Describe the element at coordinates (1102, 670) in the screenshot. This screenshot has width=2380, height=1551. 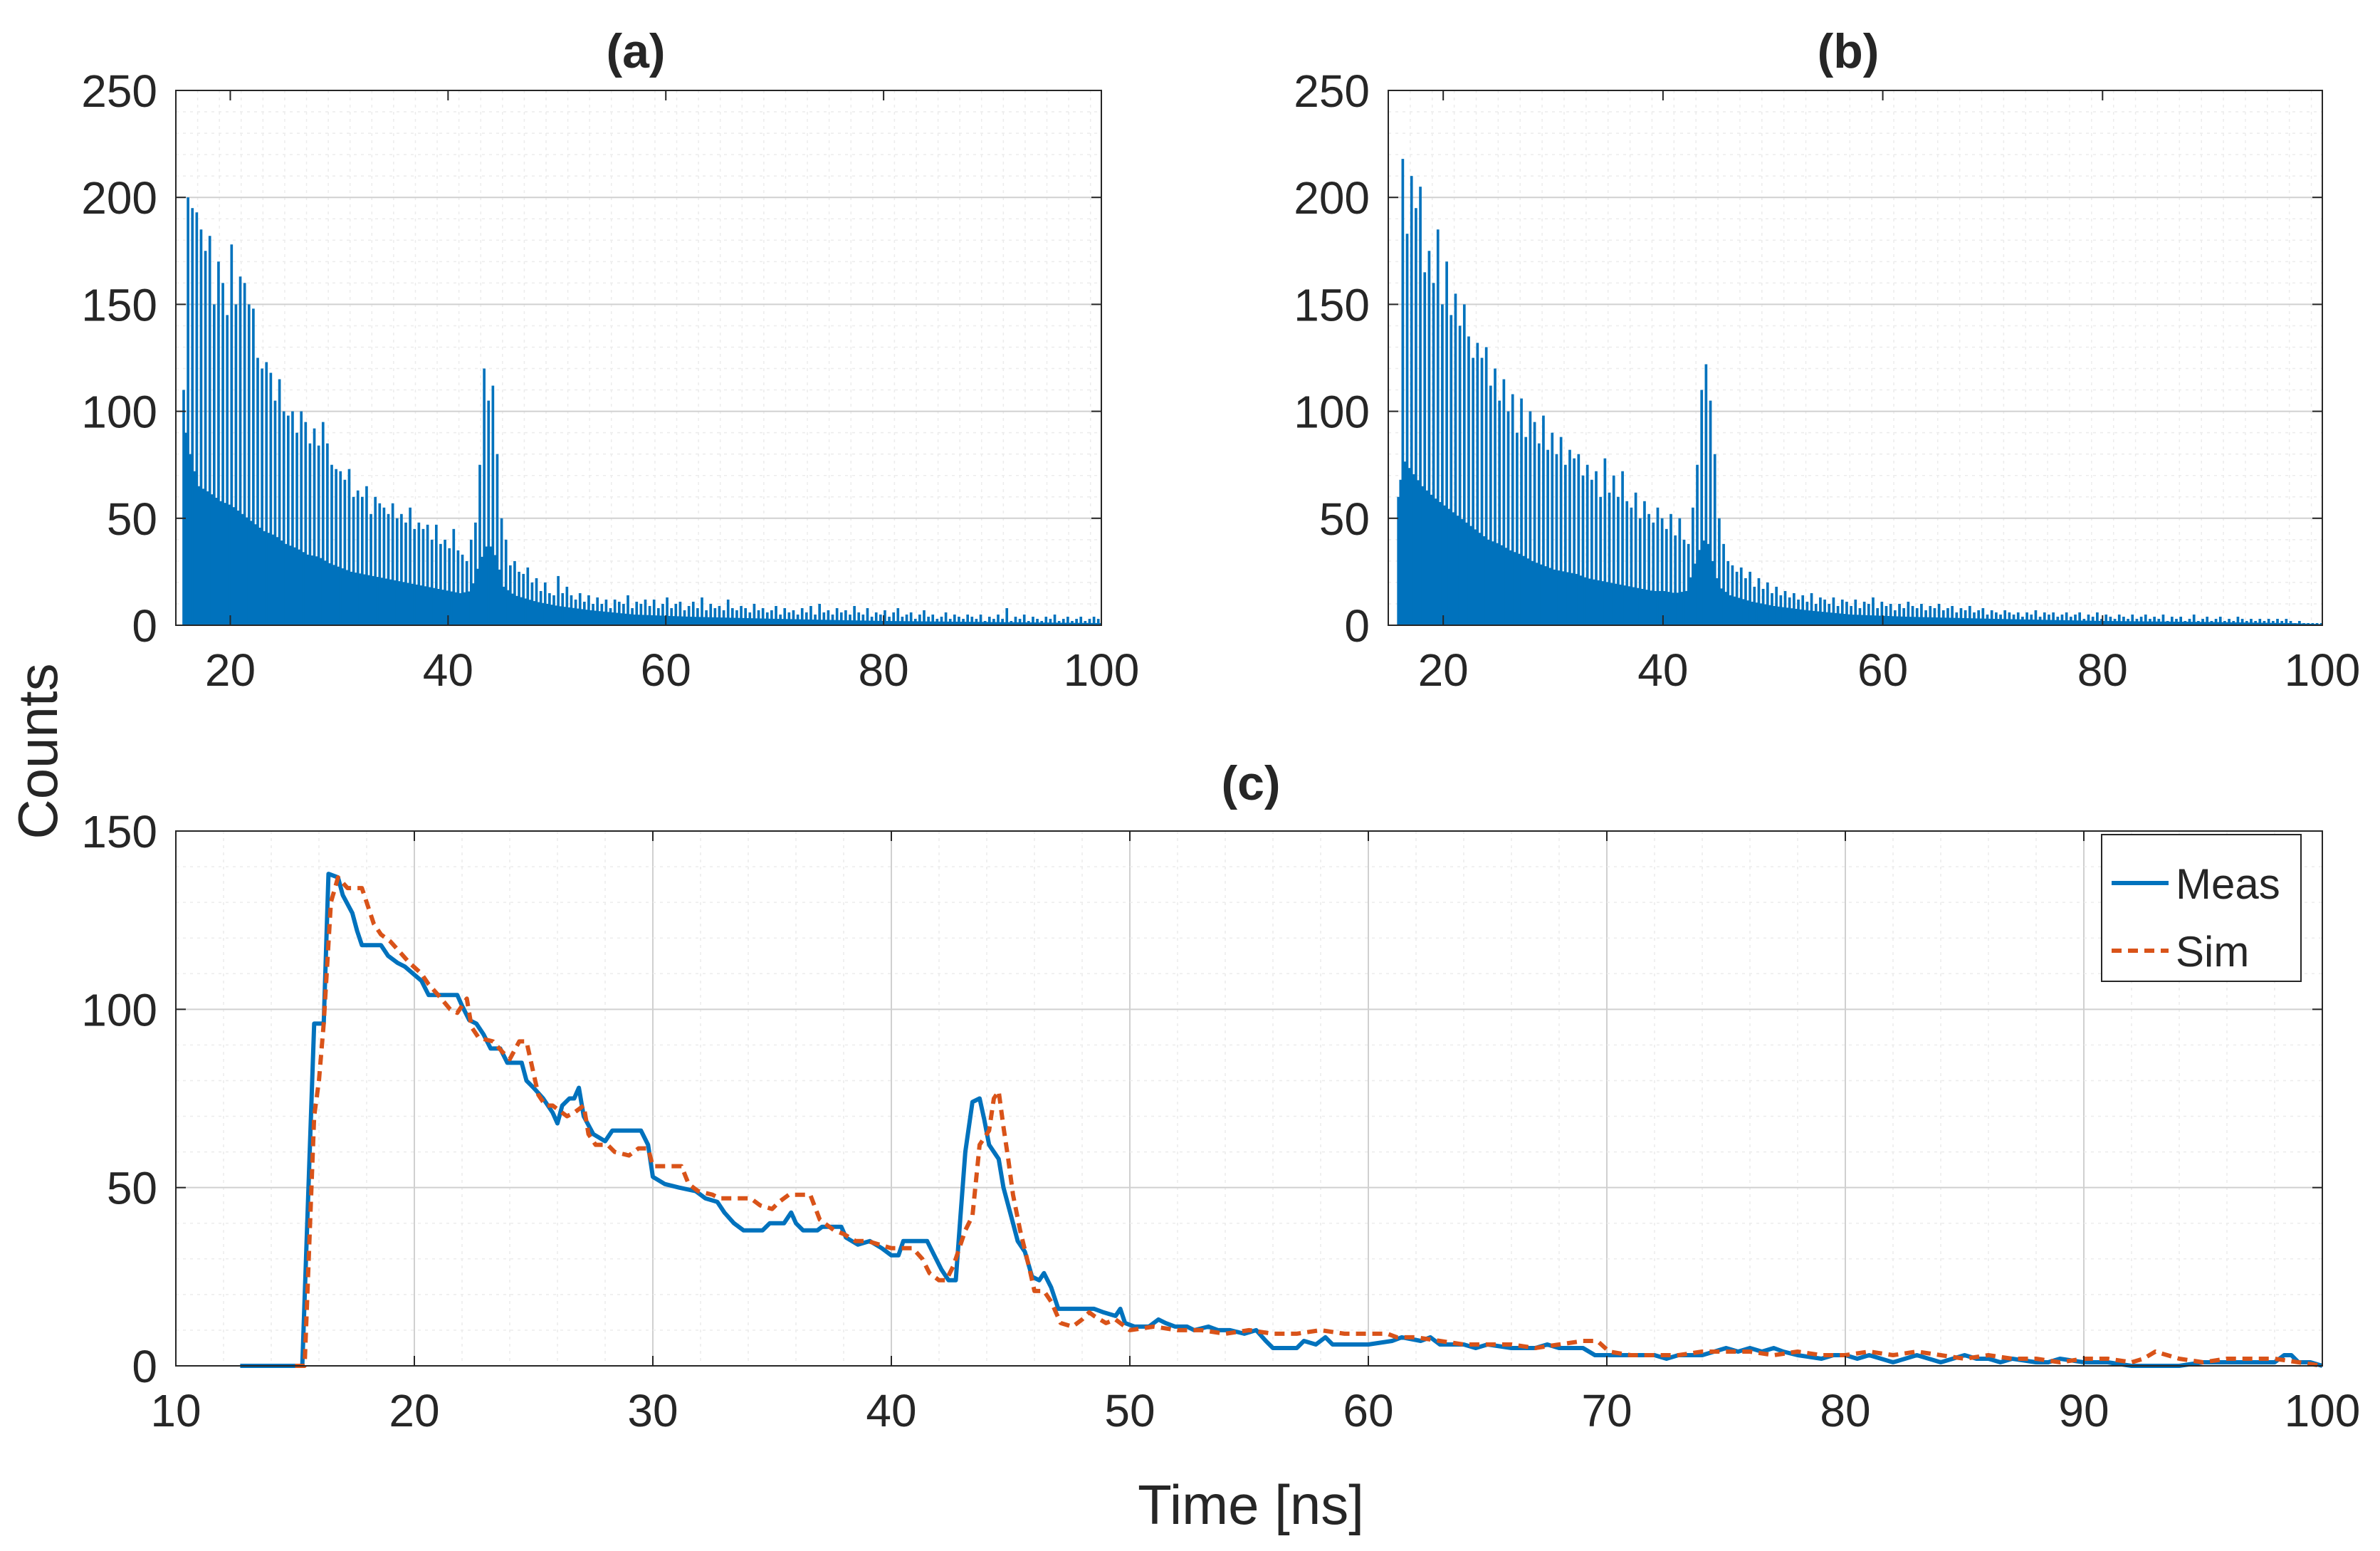
I see `x-tick-label: 100` at that location.